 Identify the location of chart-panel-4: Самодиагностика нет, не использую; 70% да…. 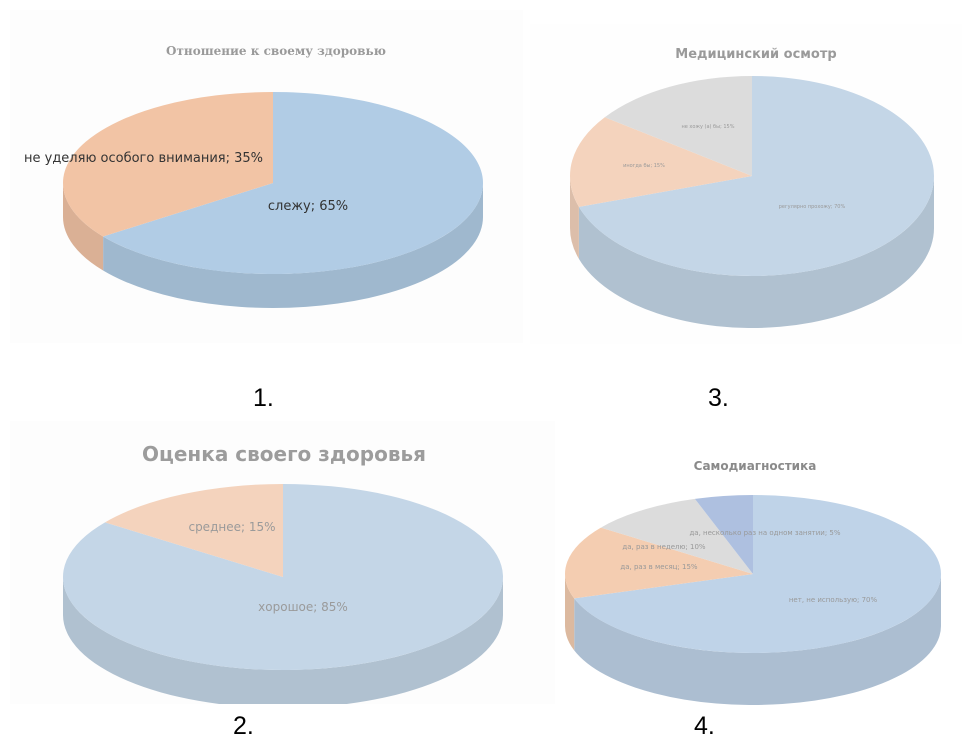
(760, 576).